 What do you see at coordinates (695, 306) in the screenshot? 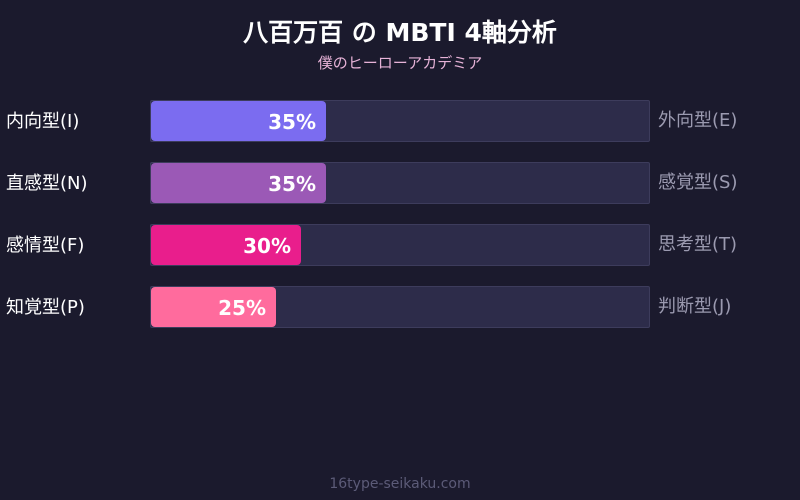
I see `bar-right-label: 判断型(J)` at bounding box center [695, 306].